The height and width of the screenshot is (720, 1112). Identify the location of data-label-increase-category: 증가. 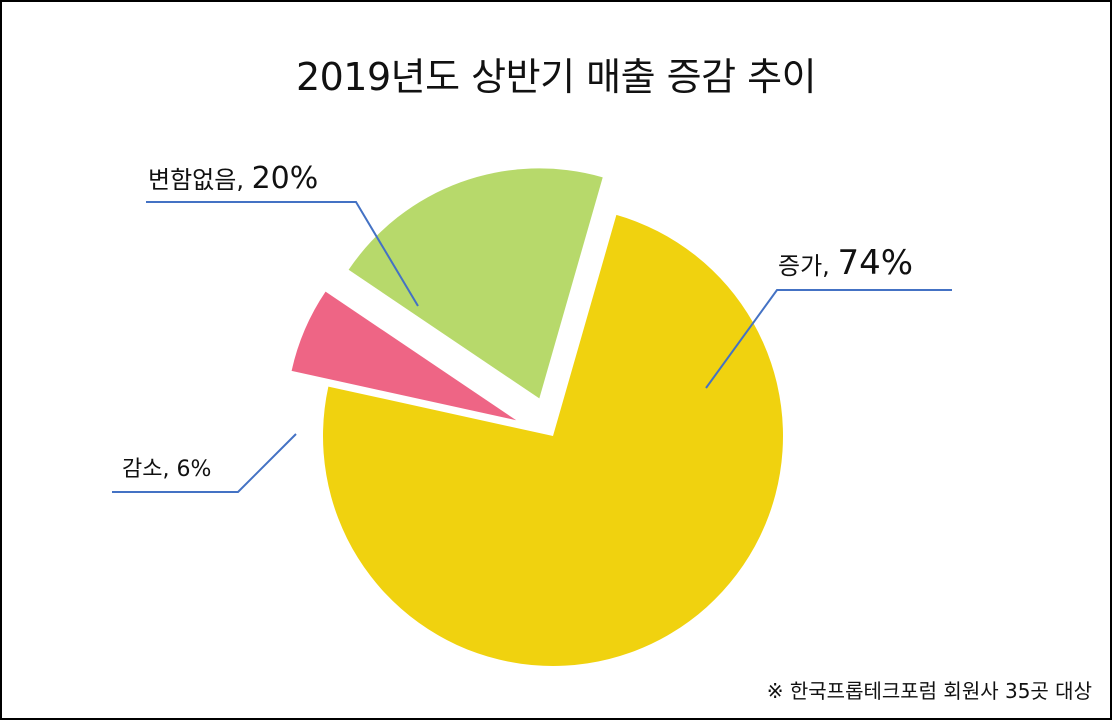
(800, 266).